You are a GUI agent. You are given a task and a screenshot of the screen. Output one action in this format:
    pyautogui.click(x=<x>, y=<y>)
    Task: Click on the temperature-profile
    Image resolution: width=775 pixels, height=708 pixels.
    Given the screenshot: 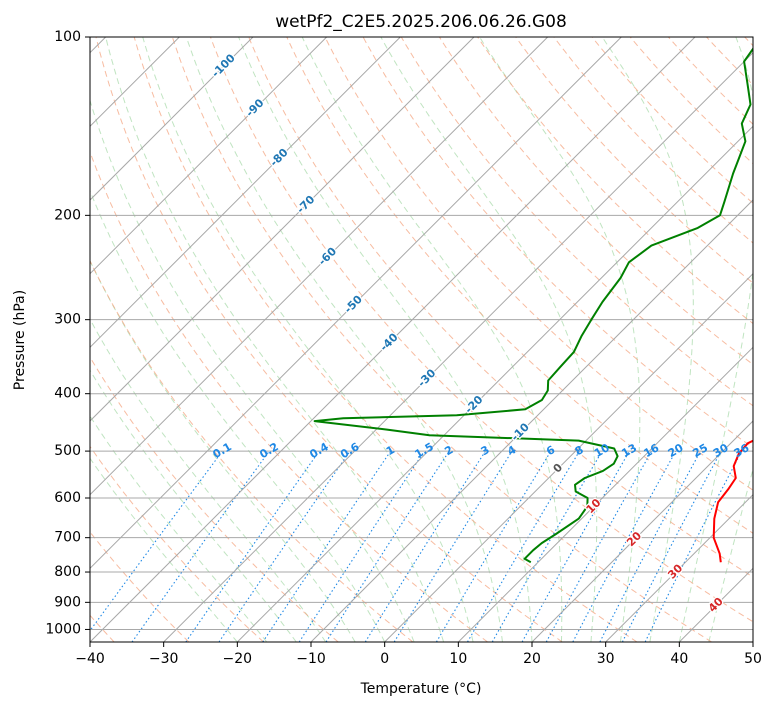 What is the action you would take?
    pyautogui.click(x=732, y=501)
    